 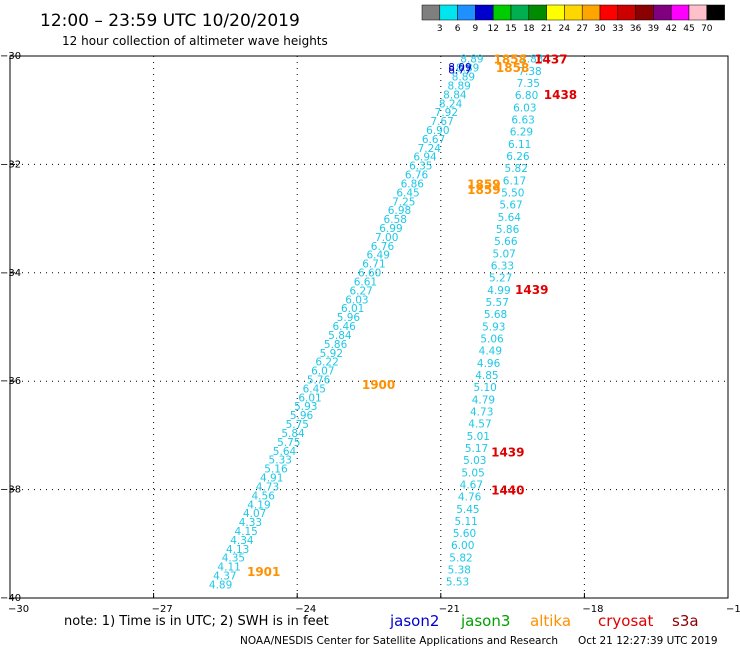 I want to click on swh-value: 6.71, so click(x=373, y=265).